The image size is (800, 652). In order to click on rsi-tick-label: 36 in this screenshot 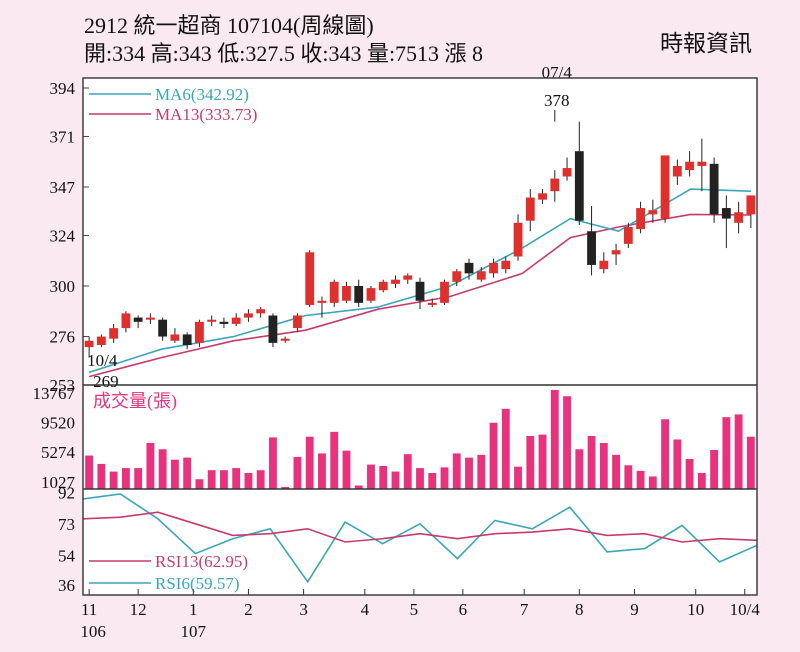, I will do `click(66, 585)`.